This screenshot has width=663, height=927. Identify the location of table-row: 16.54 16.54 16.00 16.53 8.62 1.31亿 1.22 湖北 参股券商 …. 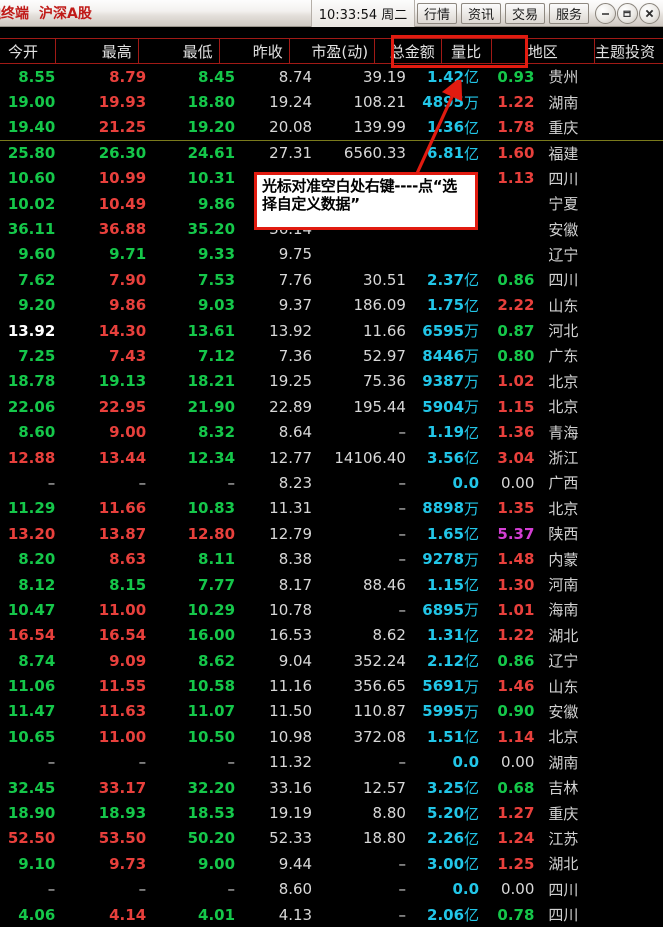
(331, 635).